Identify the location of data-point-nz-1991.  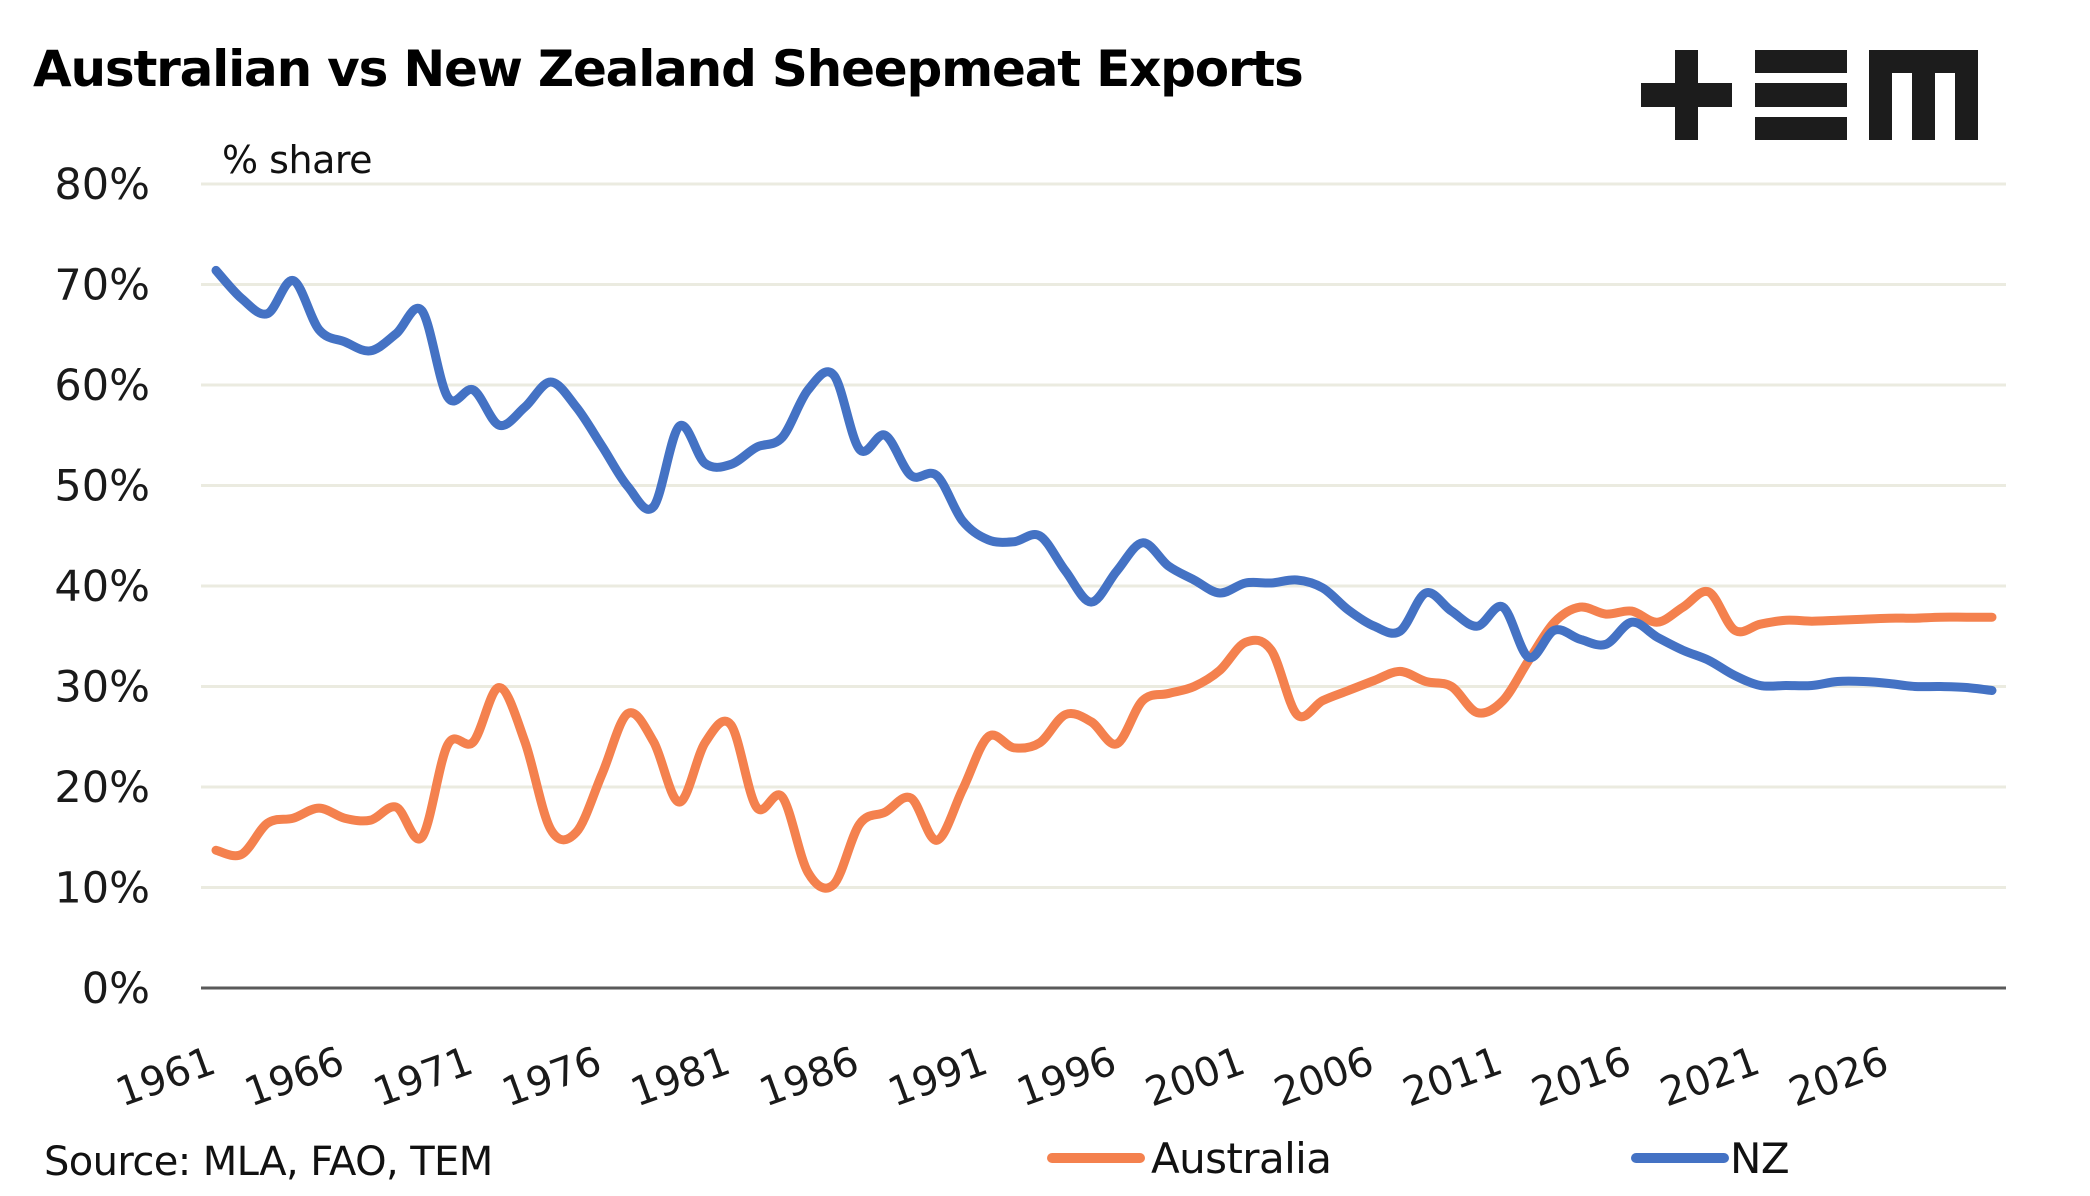
(988, 540).